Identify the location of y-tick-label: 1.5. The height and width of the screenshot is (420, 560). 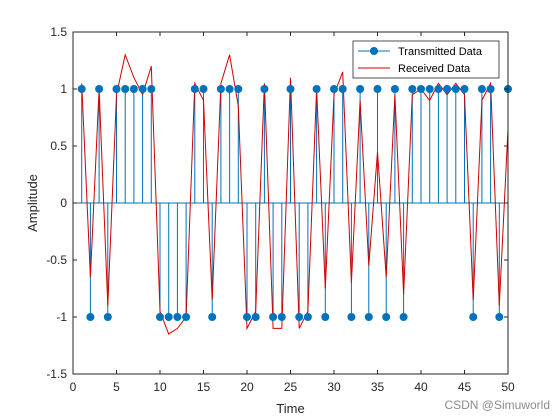
(58, 32).